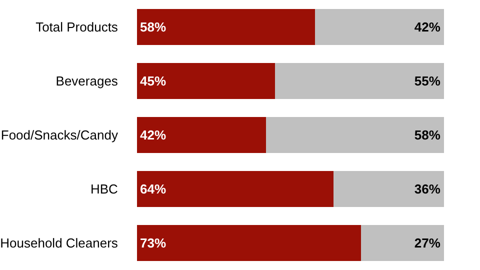 The height and width of the screenshot is (270, 480). What do you see at coordinates (427, 81) in the screenshot?
I see `data-label: 55%` at bounding box center [427, 81].